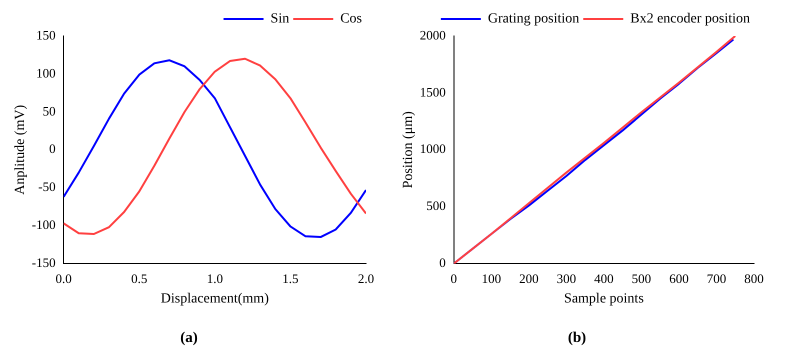 Image resolution: width=792 pixels, height=359 pixels. Describe the element at coordinates (280, 19) in the screenshot. I see `legend-label: Sin` at that location.